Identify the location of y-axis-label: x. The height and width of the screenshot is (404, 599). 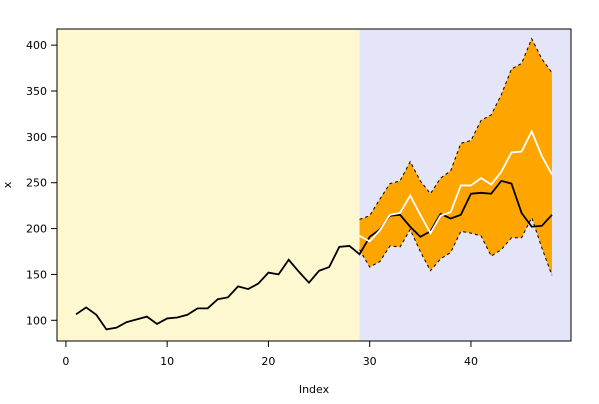
(7, 184).